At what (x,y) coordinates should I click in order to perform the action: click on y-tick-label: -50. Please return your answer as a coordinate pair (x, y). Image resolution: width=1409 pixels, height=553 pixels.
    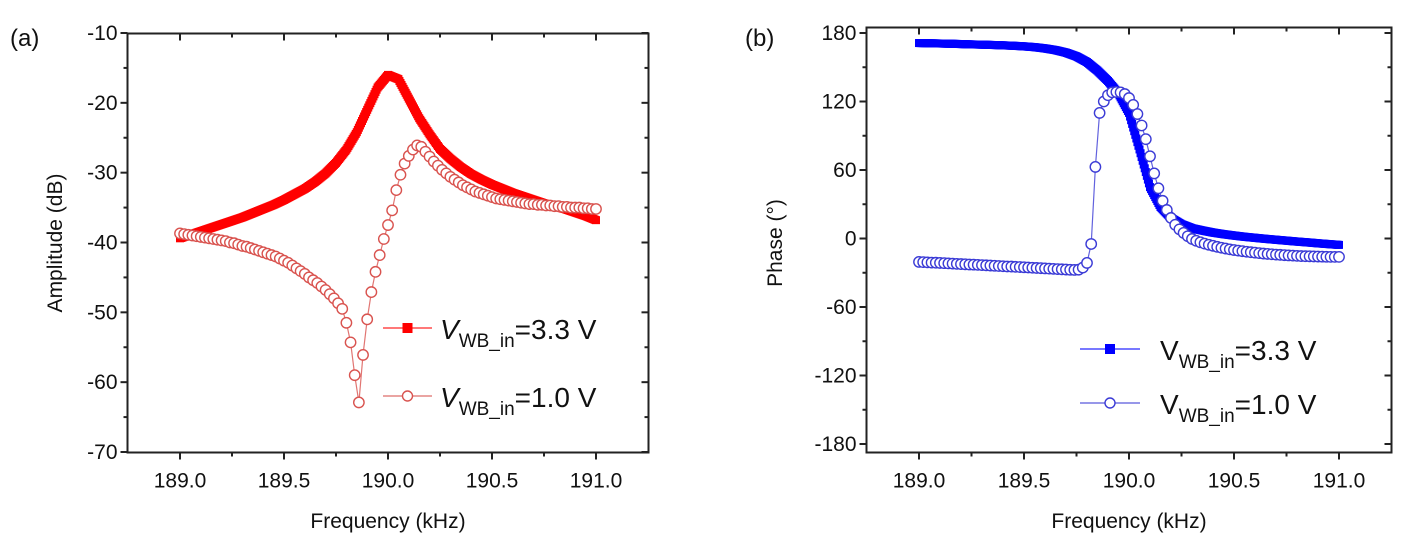
    Looking at the image, I should click on (102, 312).